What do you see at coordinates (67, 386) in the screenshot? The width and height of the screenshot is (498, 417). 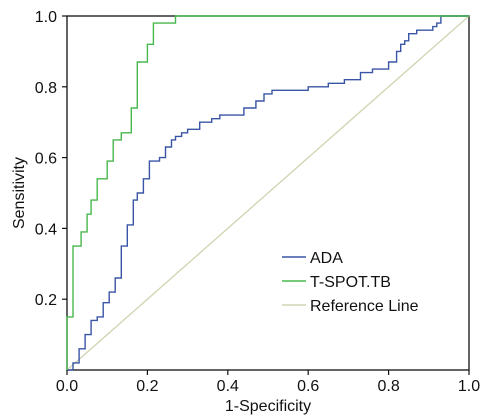 I see `x-tick-label: 0.0` at bounding box center [67, 386].